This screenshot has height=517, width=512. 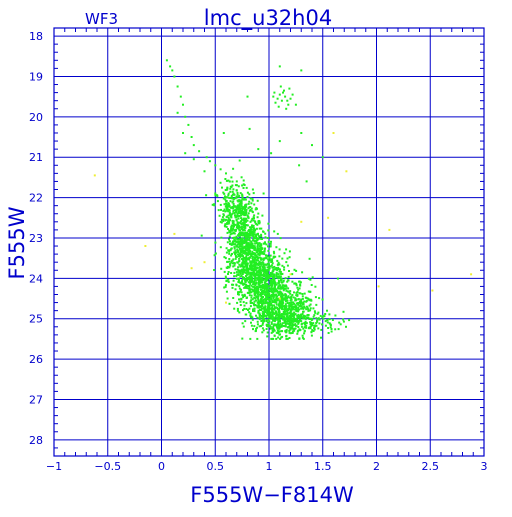 What do you see at coordinates (431, 466) in the screenshot?
I see `x-tick-label: 2.5` at bounding box center [431, 466].